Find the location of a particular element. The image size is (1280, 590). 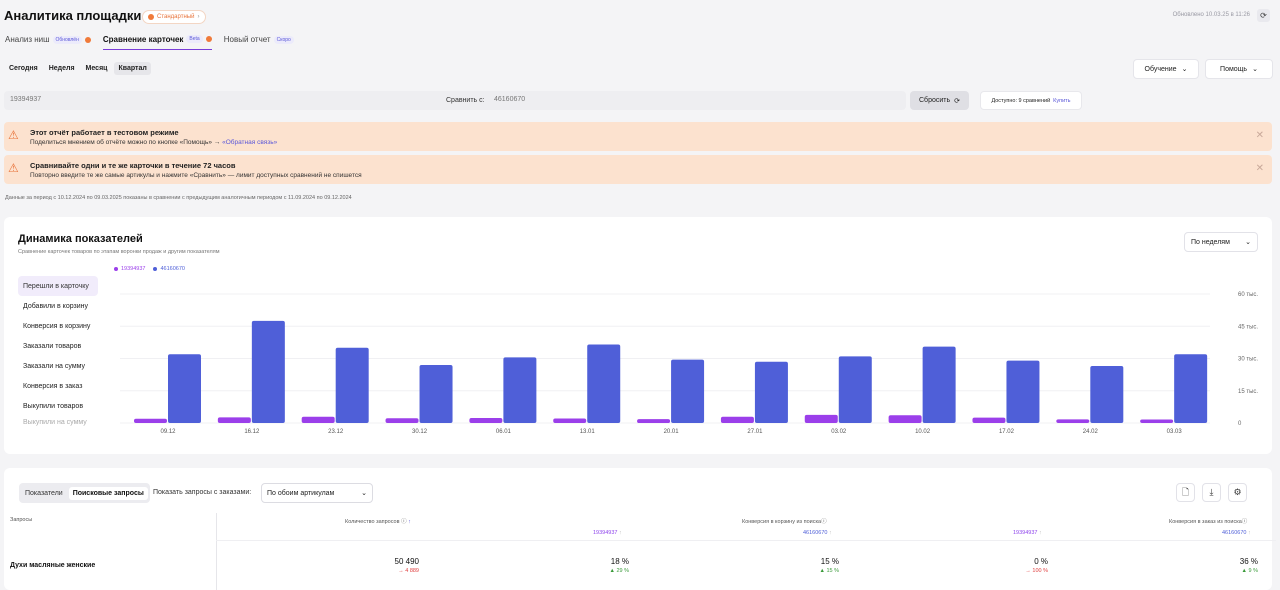

settings-button: ⚙ is located at coordinates (1237, 492).